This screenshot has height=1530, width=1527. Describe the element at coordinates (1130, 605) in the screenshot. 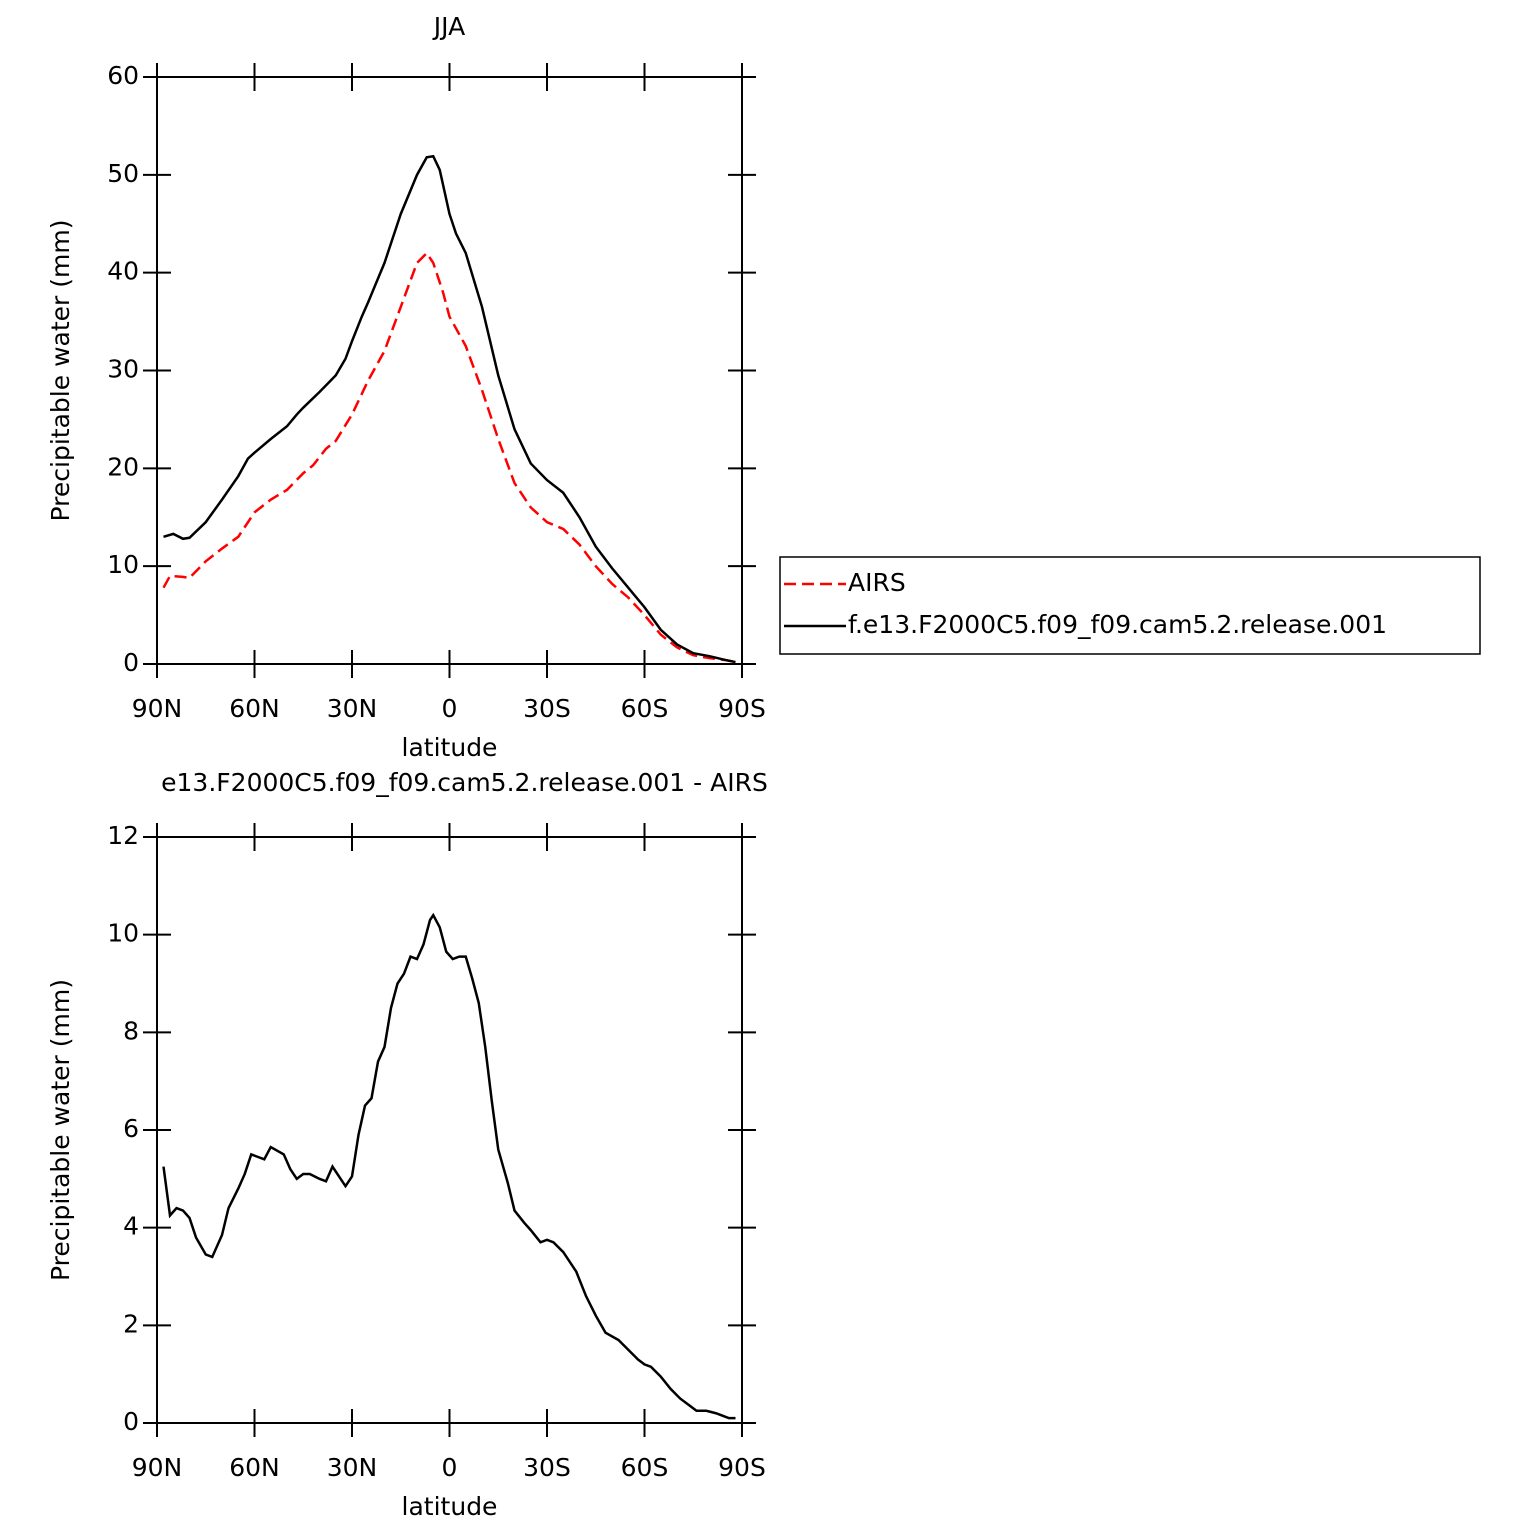

I see `legend-box` at that location.